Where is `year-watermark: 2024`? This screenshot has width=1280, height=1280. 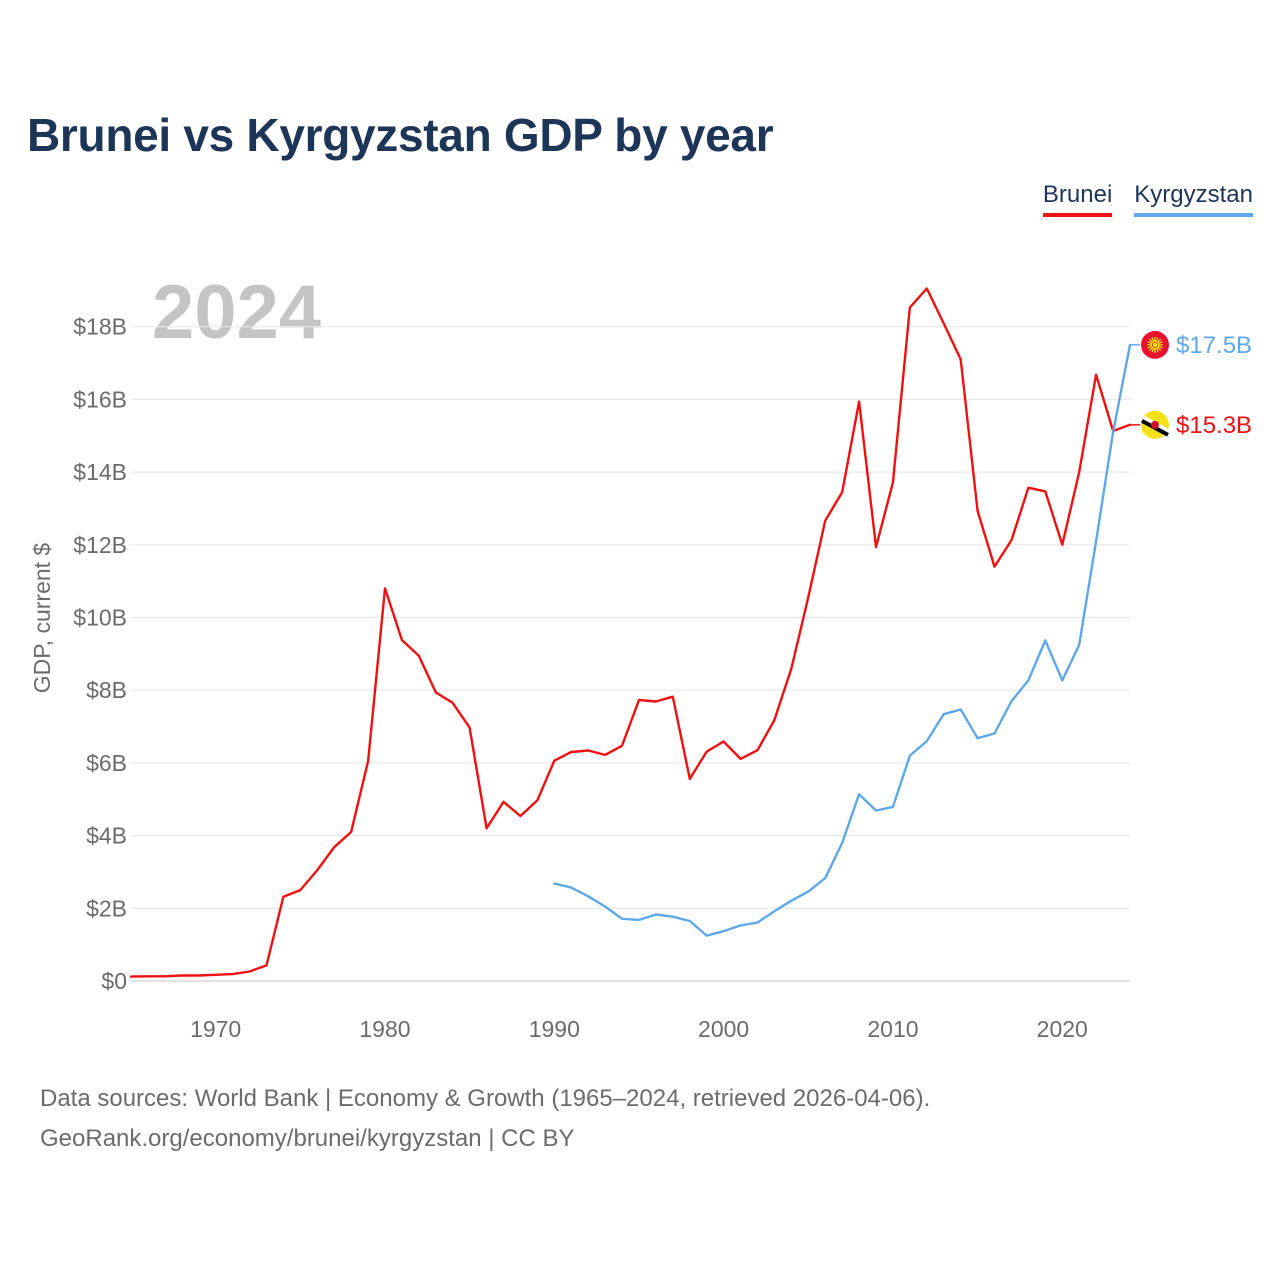 year-watermark: 2024 is located at coordinates (236, 312).